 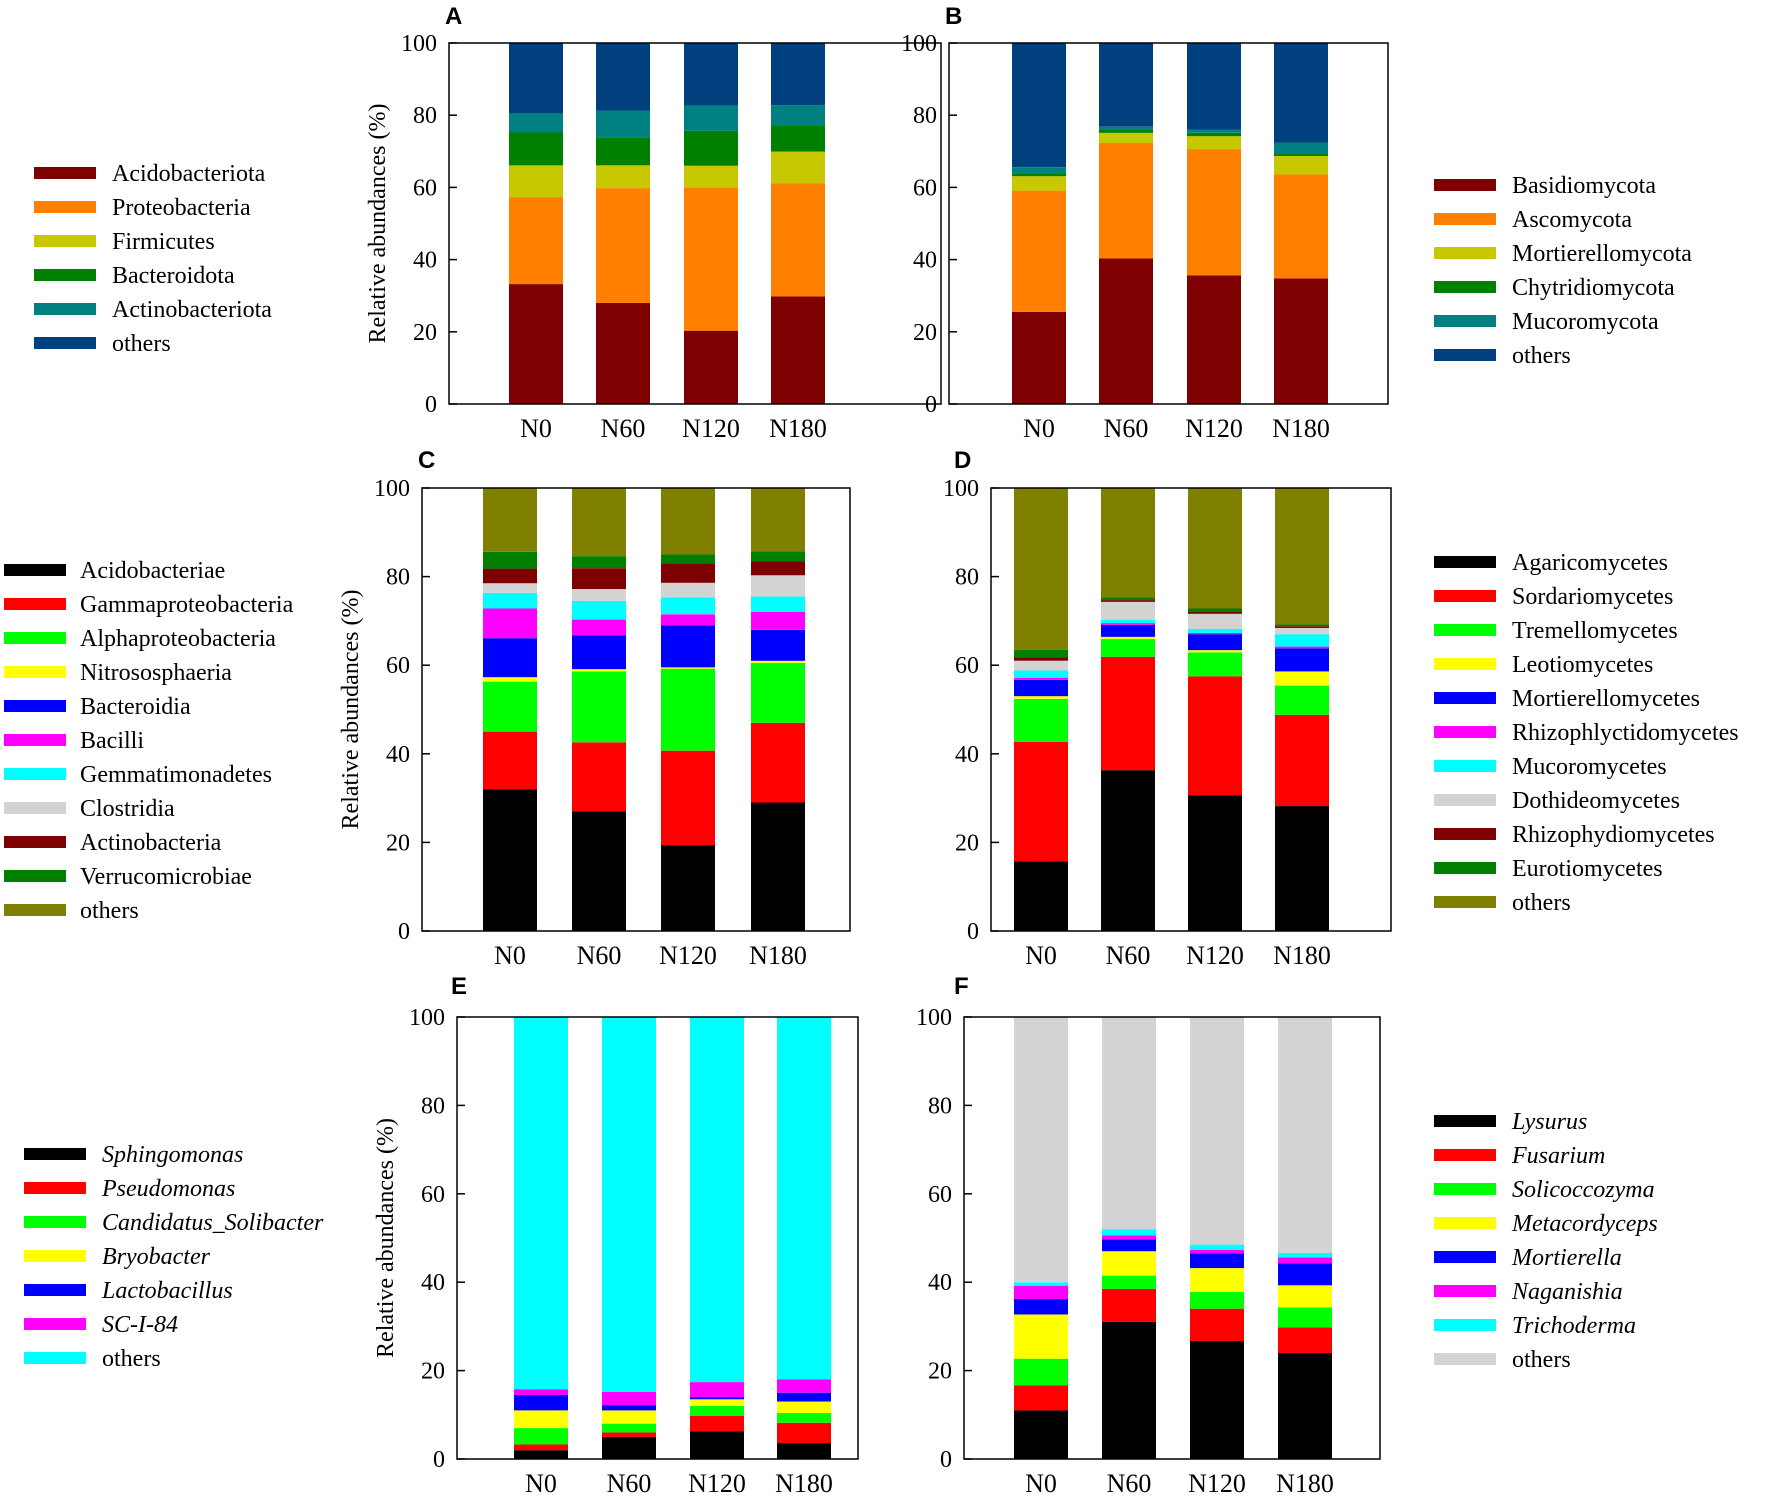 What do you see at coordinates (459, 986) in the screenshot?
I see `panel-e-label: E` at bounding box center [459, 986].